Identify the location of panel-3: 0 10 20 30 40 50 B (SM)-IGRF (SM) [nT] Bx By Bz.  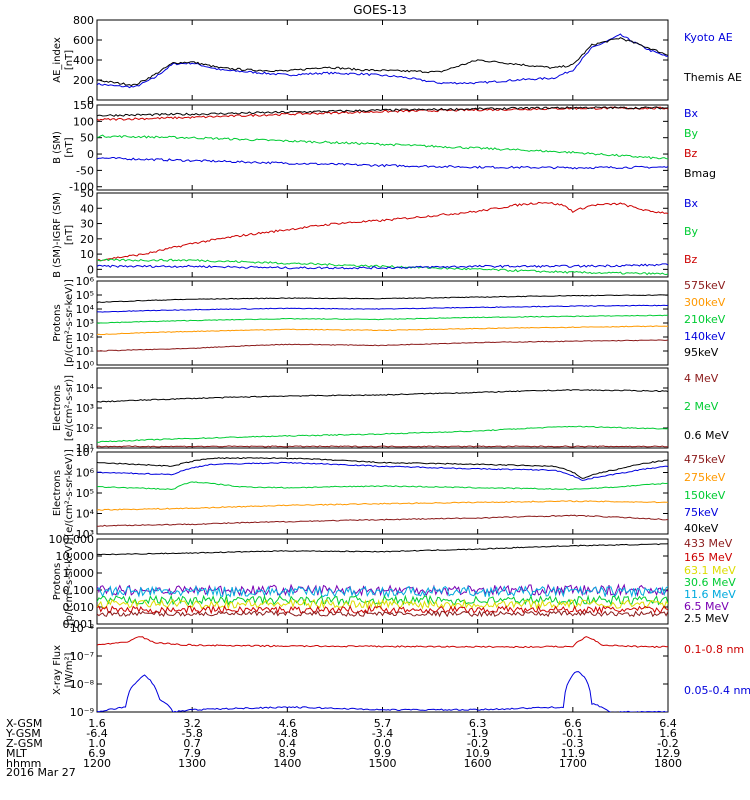
(375, 232).